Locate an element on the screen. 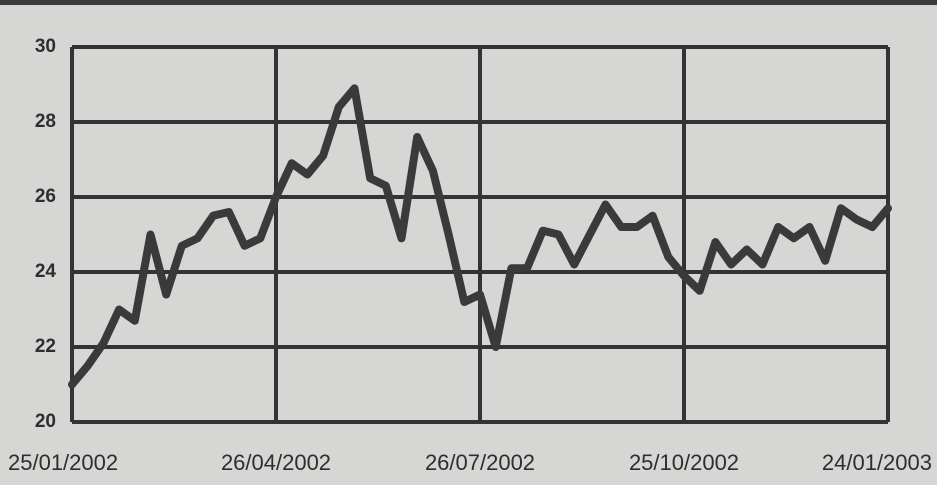  y-tick-label: 24 is located at coordinates (46, 271).